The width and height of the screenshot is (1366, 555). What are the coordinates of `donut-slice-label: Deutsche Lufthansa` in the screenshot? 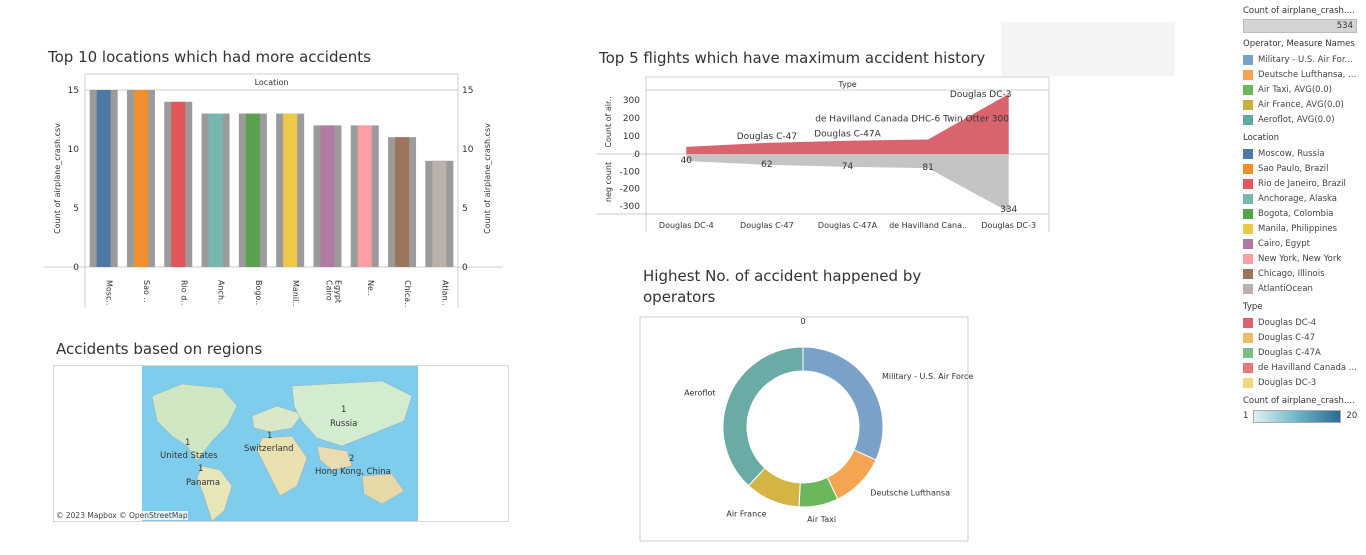 It's located at (910, 493).